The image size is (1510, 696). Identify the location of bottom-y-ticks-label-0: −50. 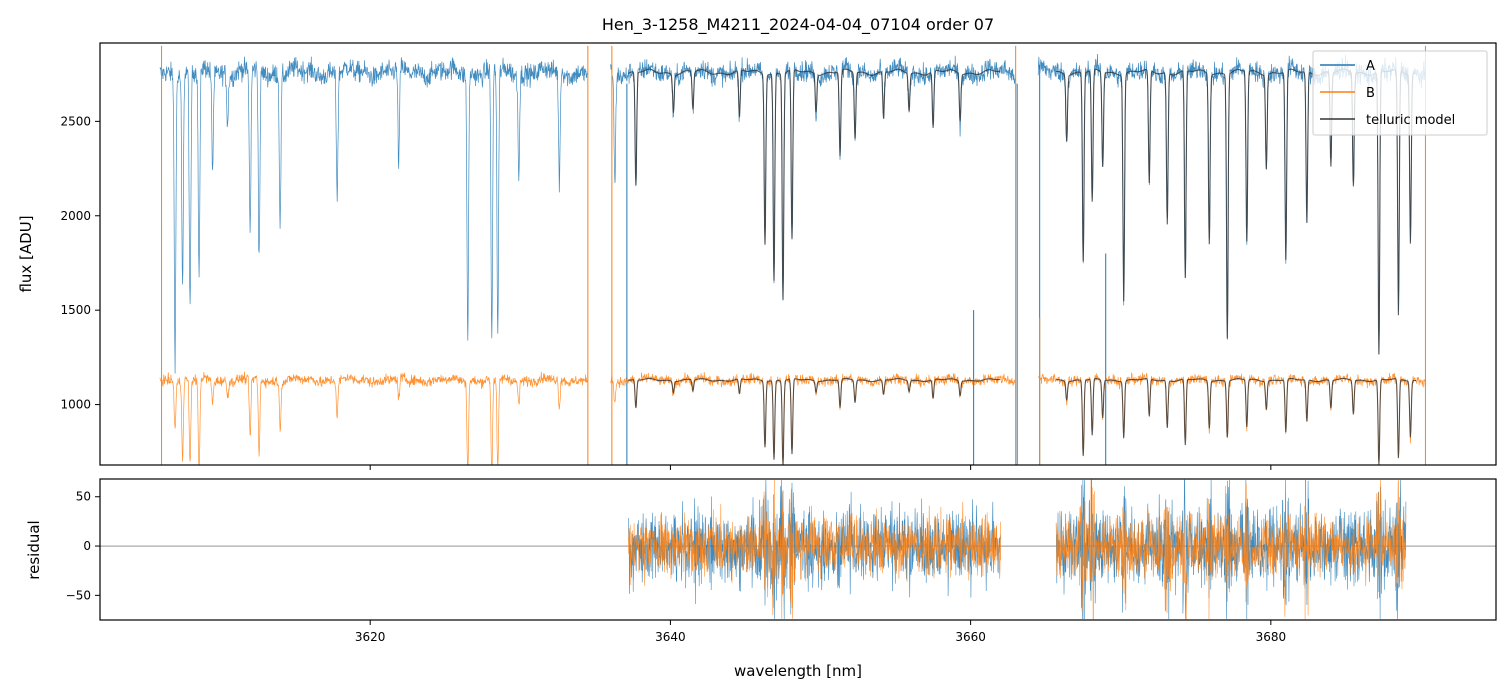
(78, 595).